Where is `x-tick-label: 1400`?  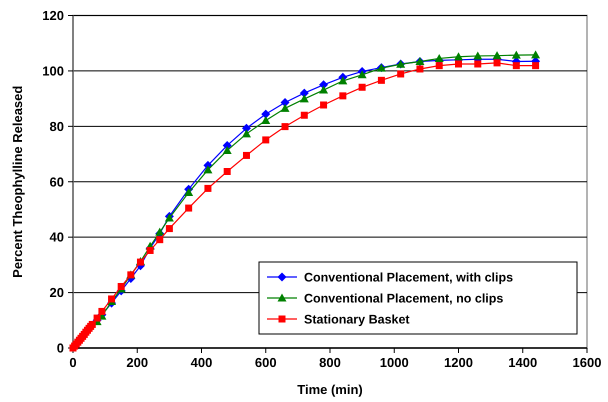 x-tick-label: 1400 is located at coordinates (523, 362).